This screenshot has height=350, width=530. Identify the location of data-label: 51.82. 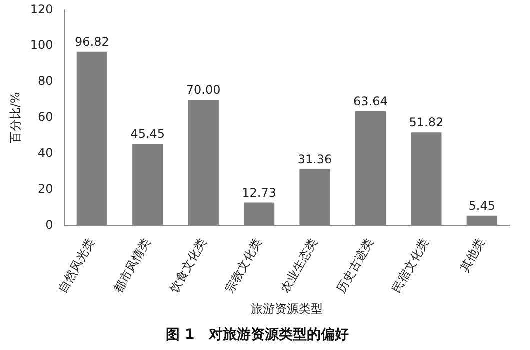
(426, 123).